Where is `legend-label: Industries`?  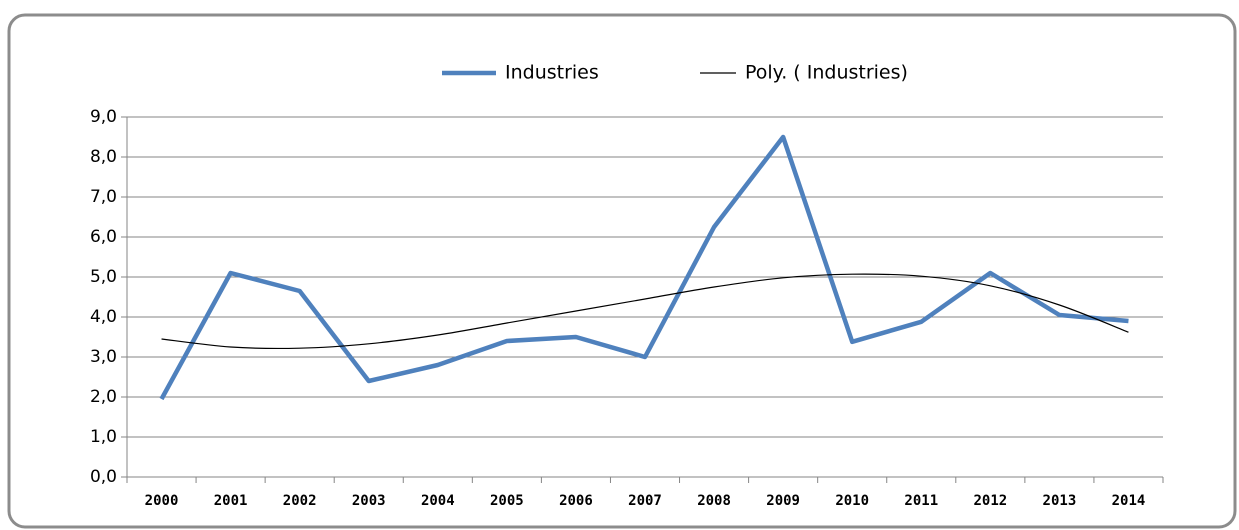
legend-label: Industries is located at coordinates (552, 73).